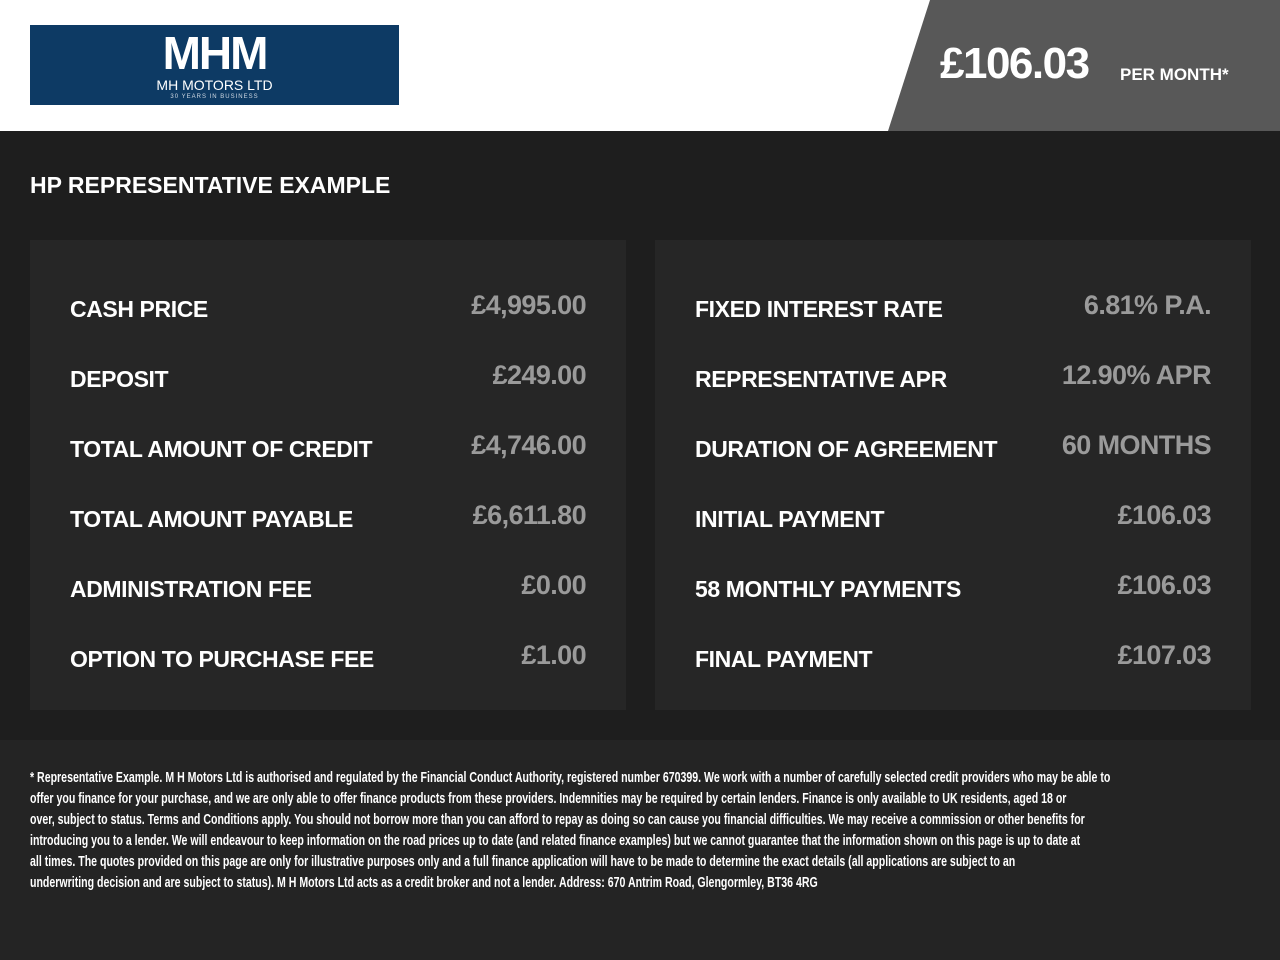 This screenshot has width=1280, height=960. Describe the element at coordinates (1136, 375) in the screenshot. I see `finance-value: 12.90% APR` at that location.